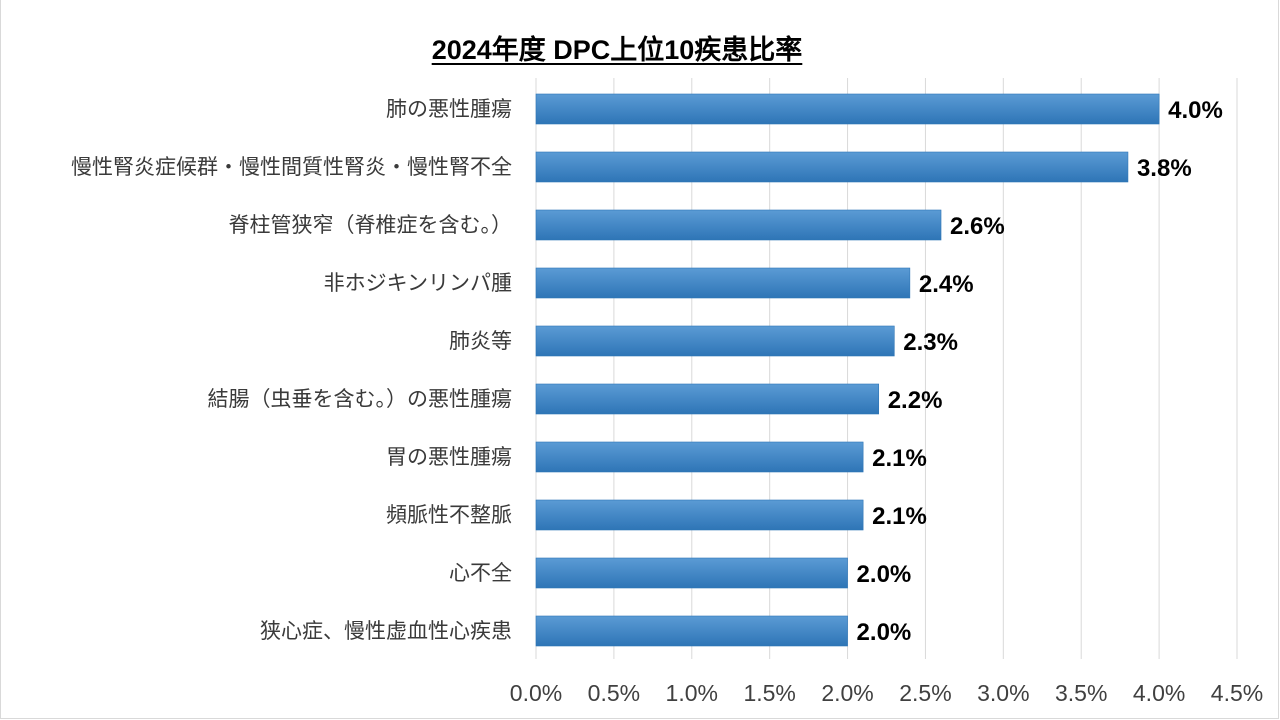 This screenshot has width=1280, height=720. Describe the element at coordinates (946, 284) in the screenshot. I see `data-label: 2.4%` at that location.